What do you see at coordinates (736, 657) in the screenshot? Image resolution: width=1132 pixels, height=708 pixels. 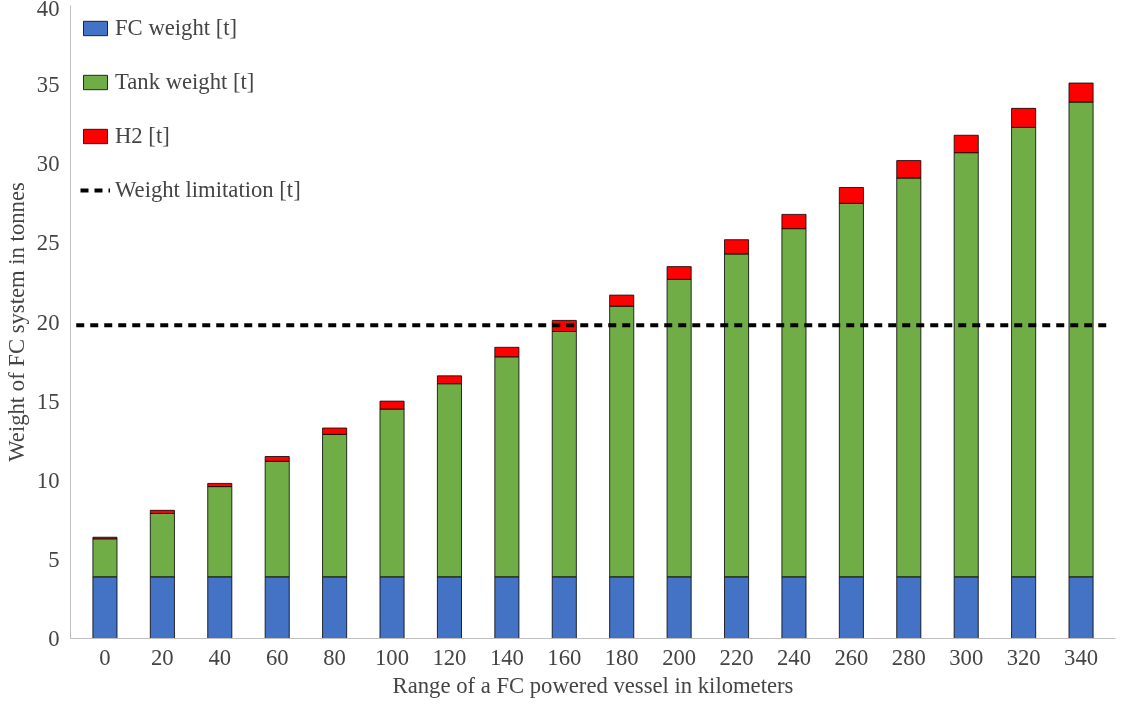 I see `x-tick-label: 220` at bounding box center [736, 657].